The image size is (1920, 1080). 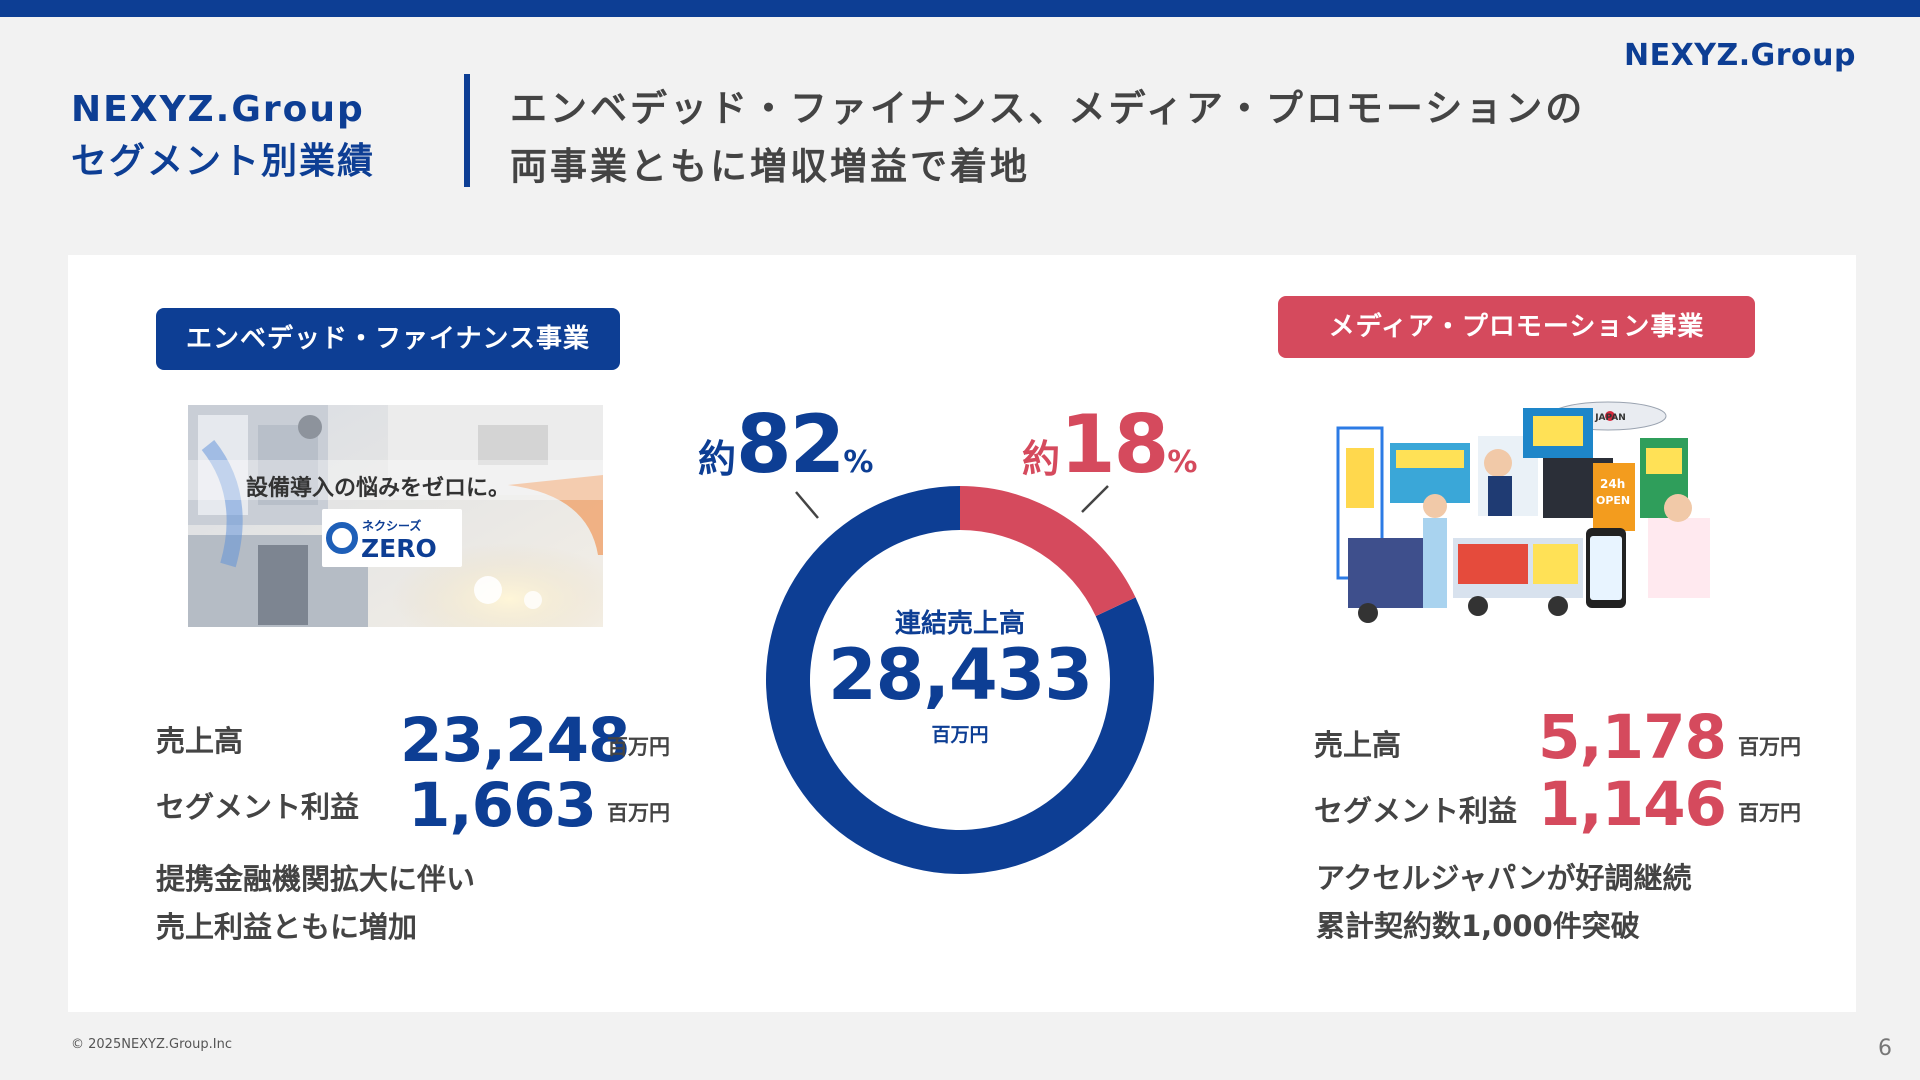 I want to click on section-title-line1: NEXYZ.Group, so click(x=218, y=109).